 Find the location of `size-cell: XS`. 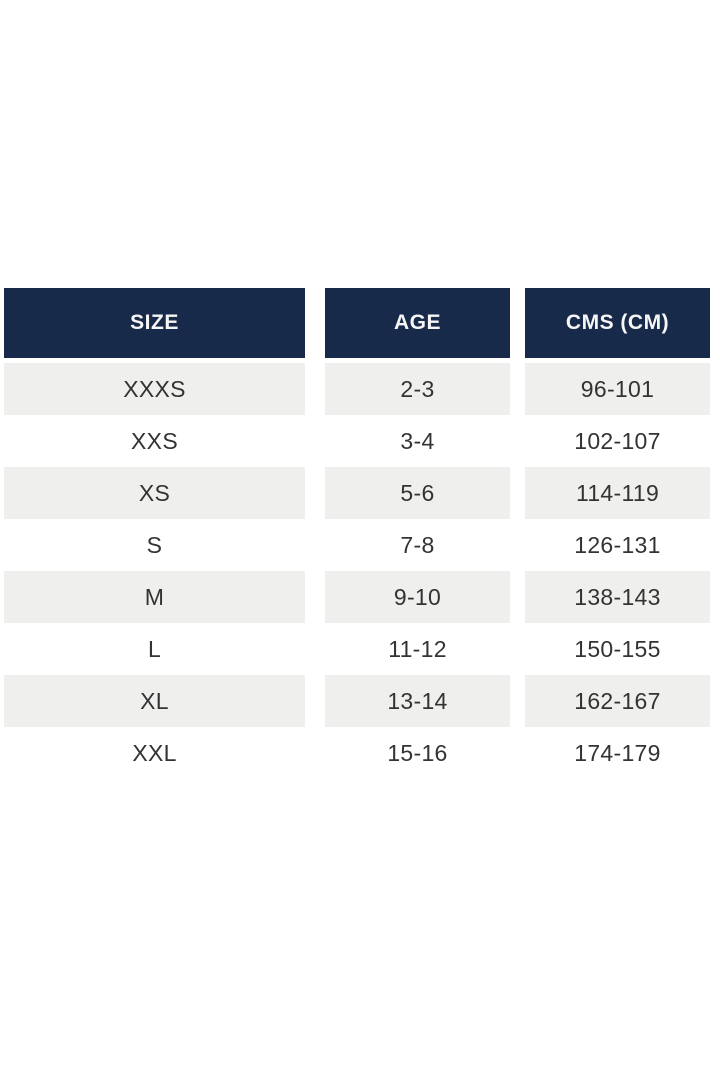

size-cell: XS is located at coordinates (154, 493).